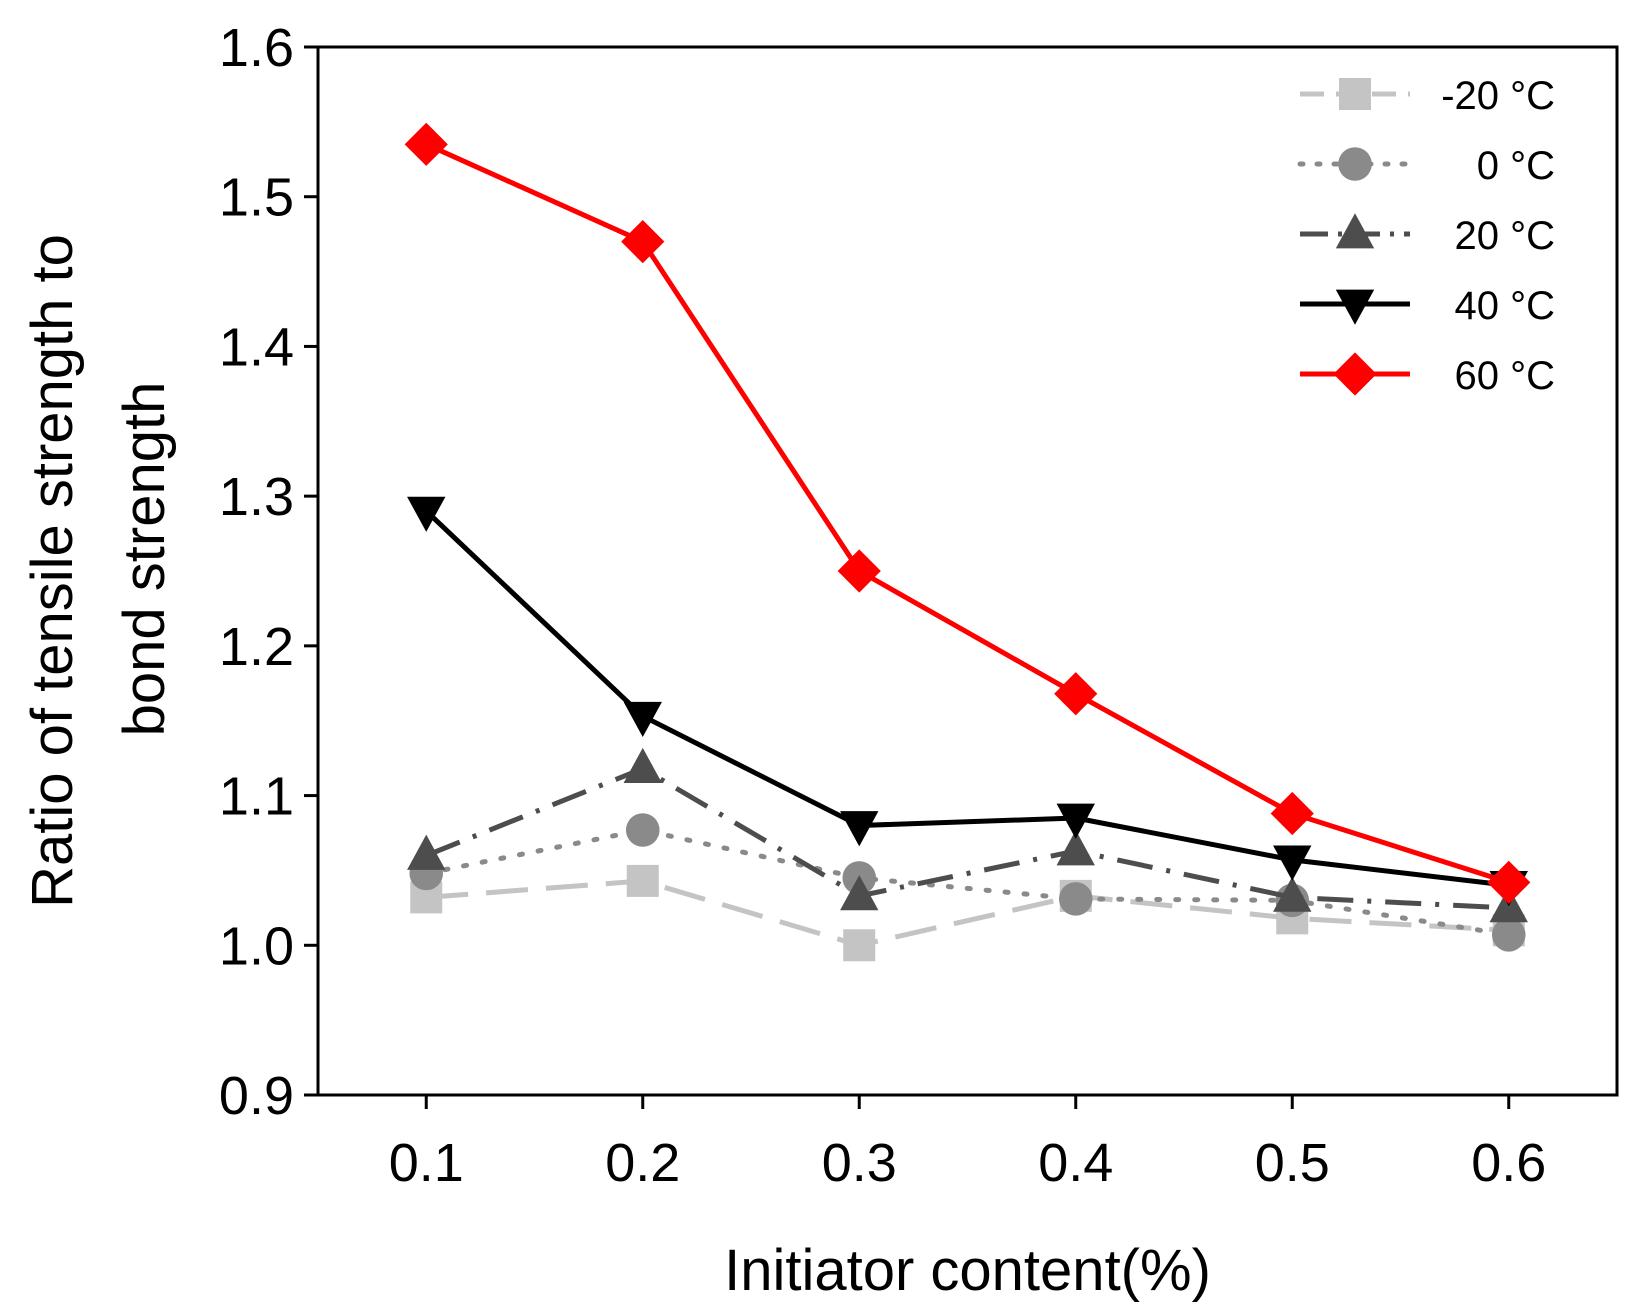 This screenshot has height=1314, width=1637. I want to click on y-tick-label: 1.1, so click(256, 797).